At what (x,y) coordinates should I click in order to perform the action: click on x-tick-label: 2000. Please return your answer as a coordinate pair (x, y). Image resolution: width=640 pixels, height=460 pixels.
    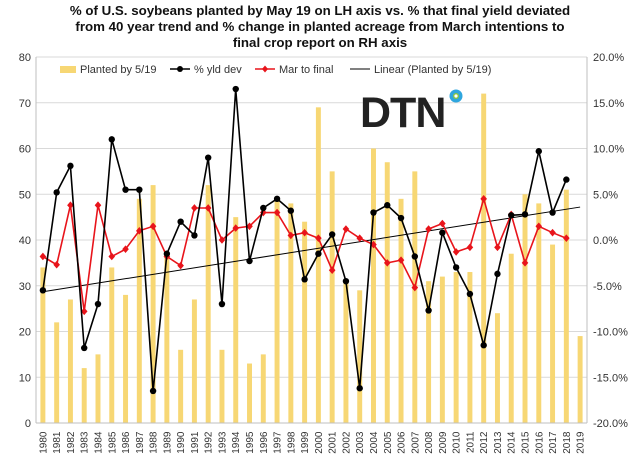
    Looking at the image, I should click on (319, 442).